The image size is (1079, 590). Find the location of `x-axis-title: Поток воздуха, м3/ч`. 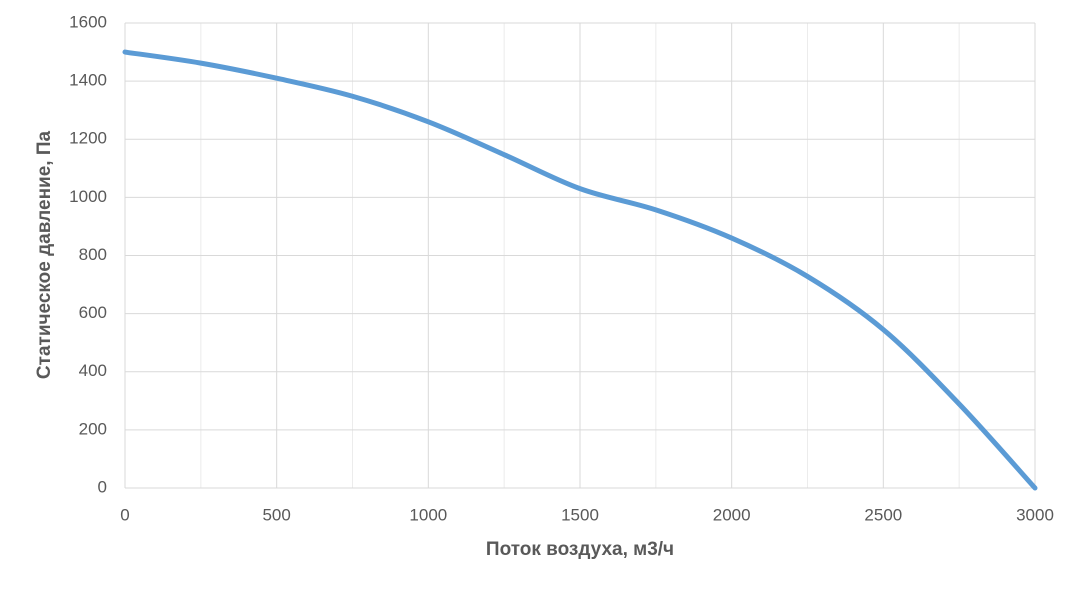

x-axis-title: Поток воздуха, м3/ч is located at coordinates (580, 549).